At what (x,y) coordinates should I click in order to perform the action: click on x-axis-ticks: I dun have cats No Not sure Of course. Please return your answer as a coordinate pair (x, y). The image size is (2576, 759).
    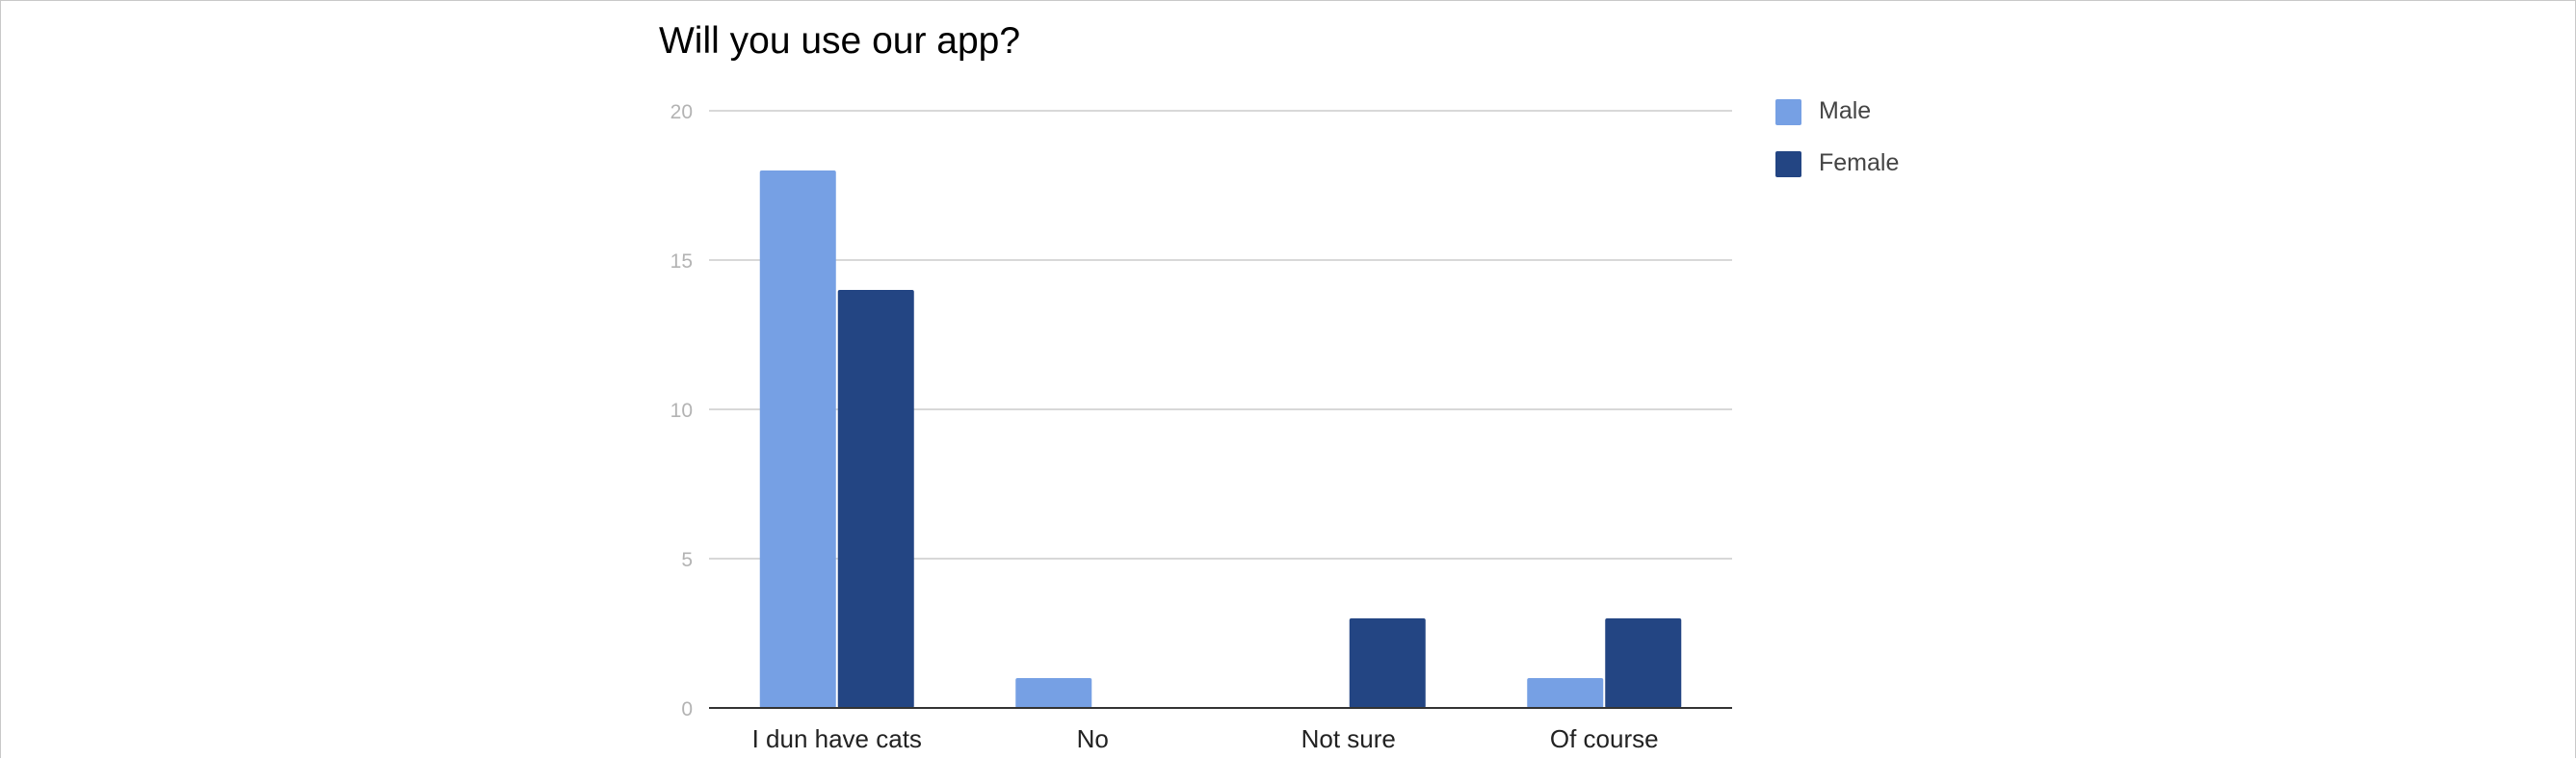
    Looking at the image, I should click on (1205, 738).